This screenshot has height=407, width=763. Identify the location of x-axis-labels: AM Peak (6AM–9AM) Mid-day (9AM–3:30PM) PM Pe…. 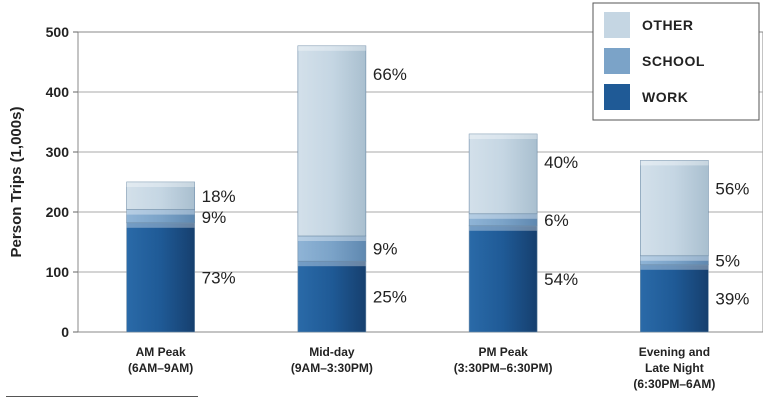
(421, 368).